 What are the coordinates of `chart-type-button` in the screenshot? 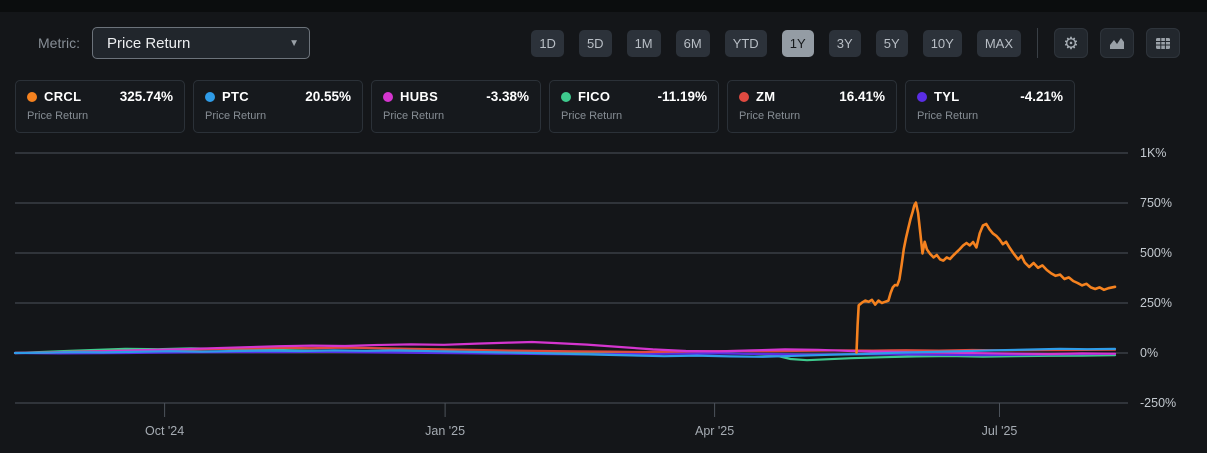 It's located at (1117, 43).